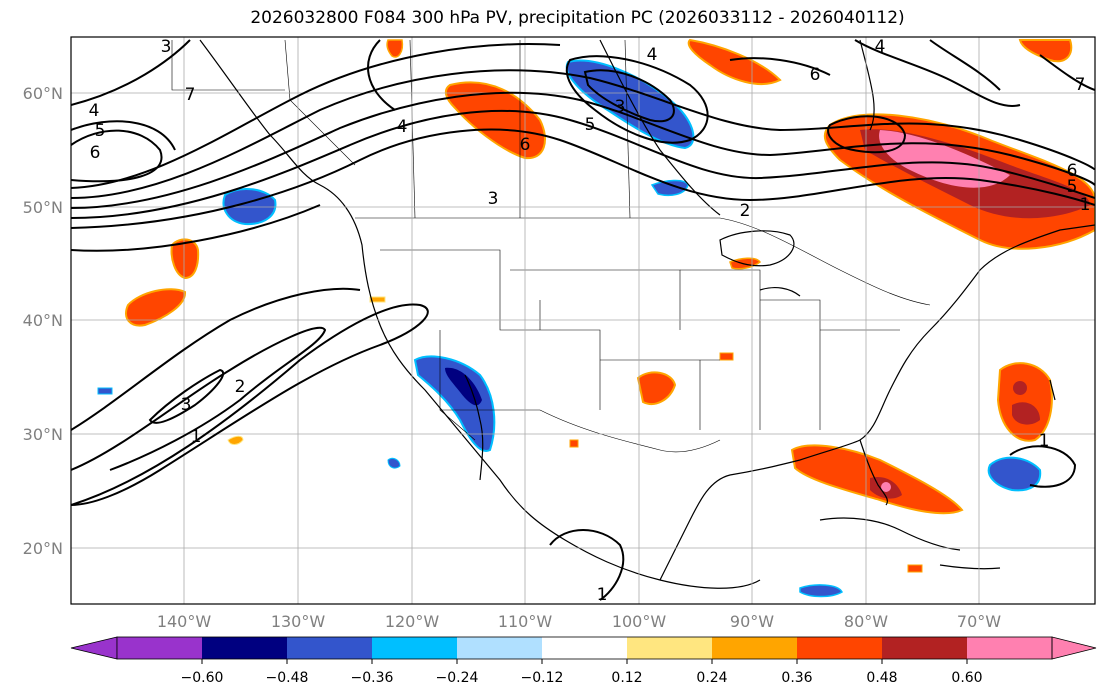 This screenshot has width=1105, height=698. Describe the element at coordinates (542, 678) in the screenshot. I see `colorbar-tick-label: −0.12` at that location.